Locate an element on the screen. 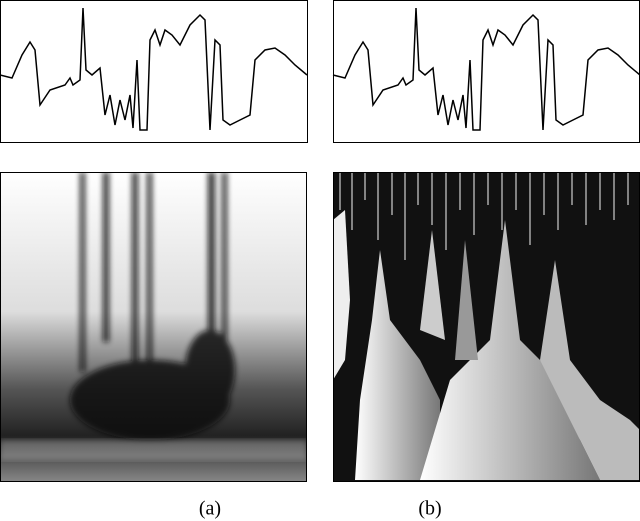 The height and width of the screenshot is (521, 640). caption-b: (b) is located at coordinates (429, 509).